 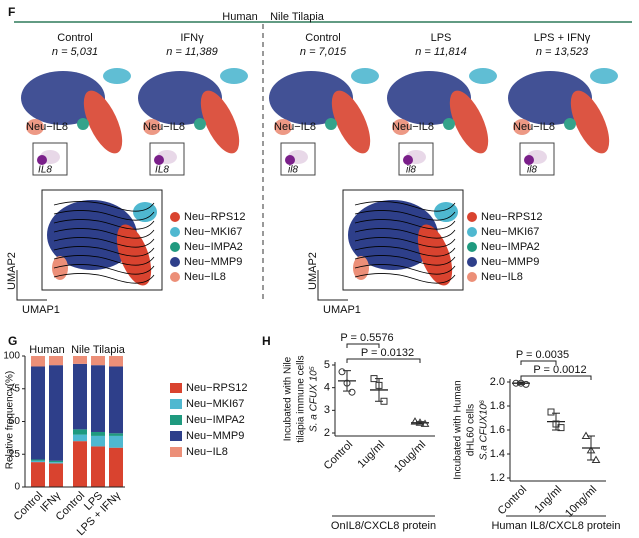 I want to click on axis-arrow, so click(x=31, y=285).